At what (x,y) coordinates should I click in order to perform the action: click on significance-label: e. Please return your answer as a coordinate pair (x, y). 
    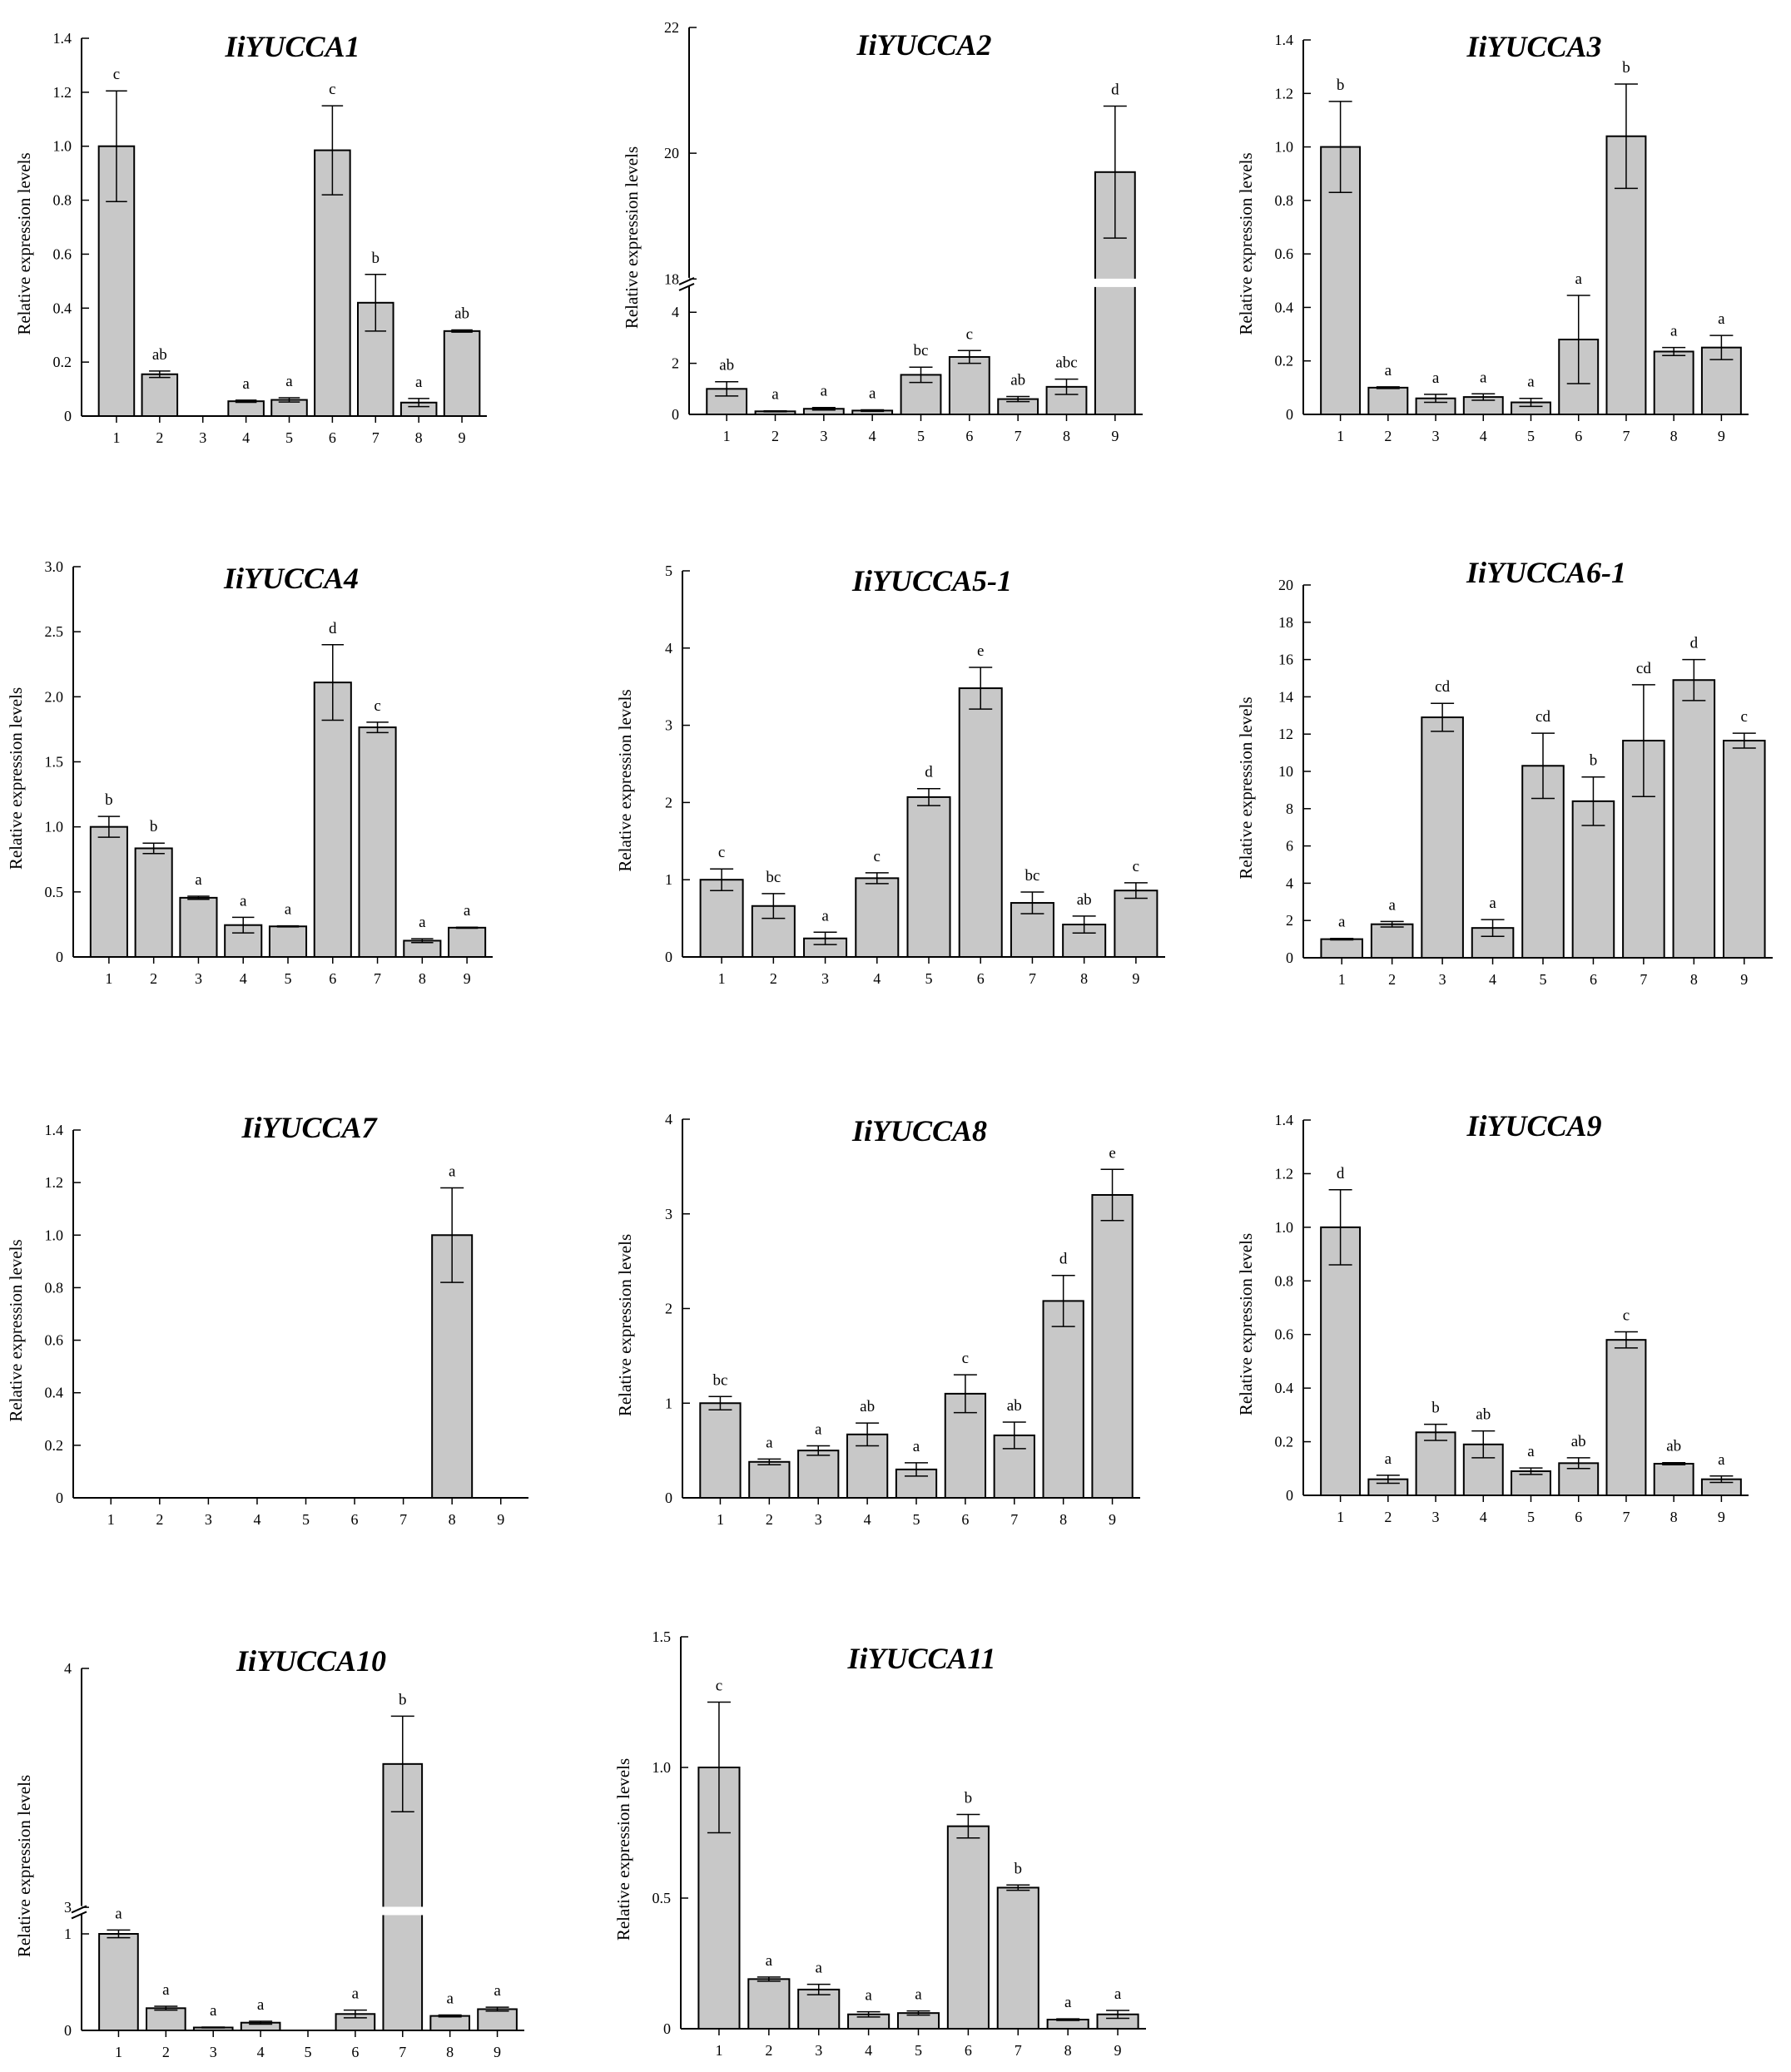
    Looking at the image, I should click on (1112, 1153).